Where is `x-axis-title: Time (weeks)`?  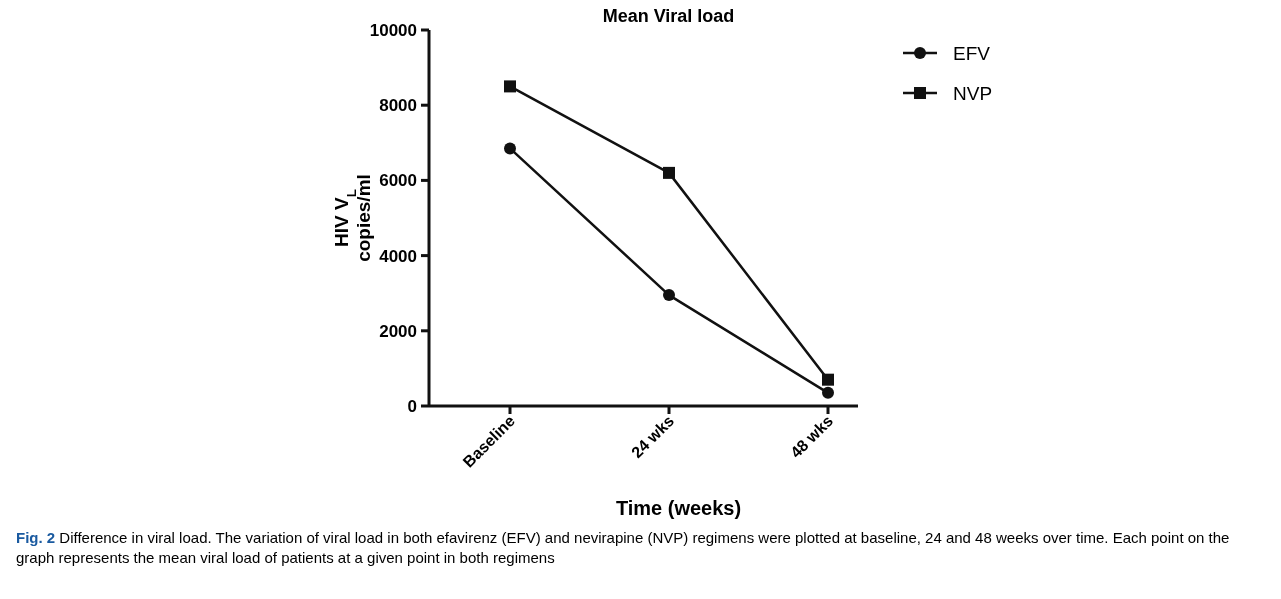 x-axis-title: Time (weeks) is located at coordinates (678, 508).